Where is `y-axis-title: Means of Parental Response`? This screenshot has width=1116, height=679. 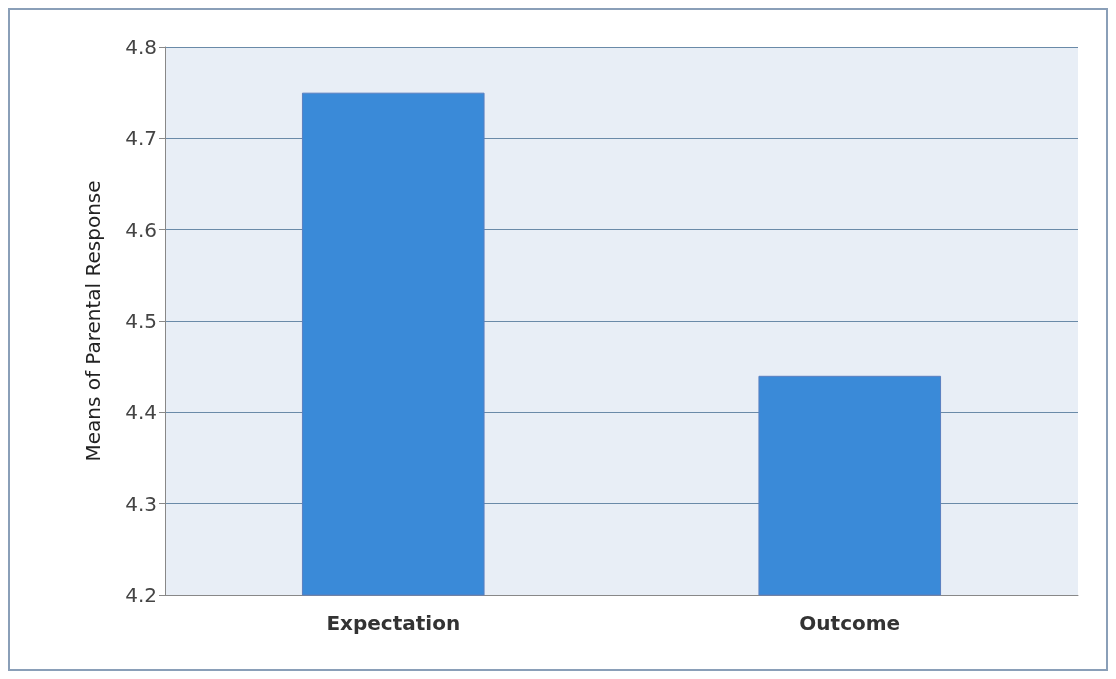 y-axis-title: Means of Parental Response is located at coordinates (93, 321).